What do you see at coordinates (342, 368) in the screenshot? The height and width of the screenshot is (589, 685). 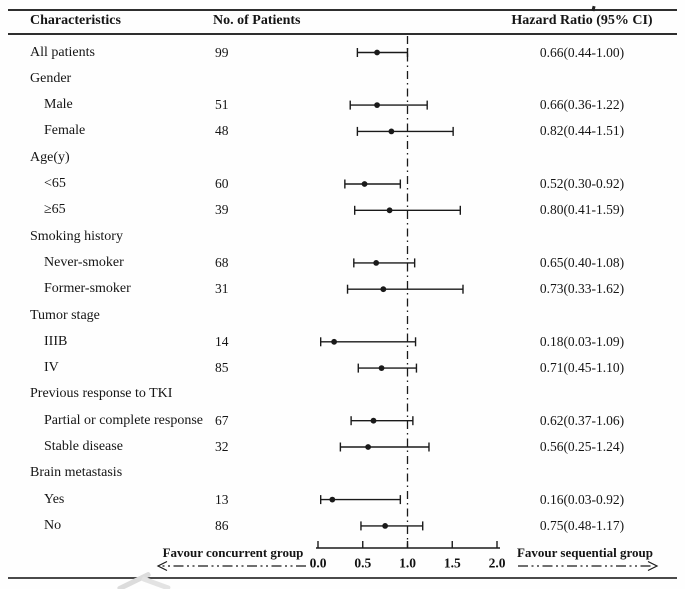 I see `table-row: IV 85 0.71(0.45-1.10)` at bounding box center [342, 368].